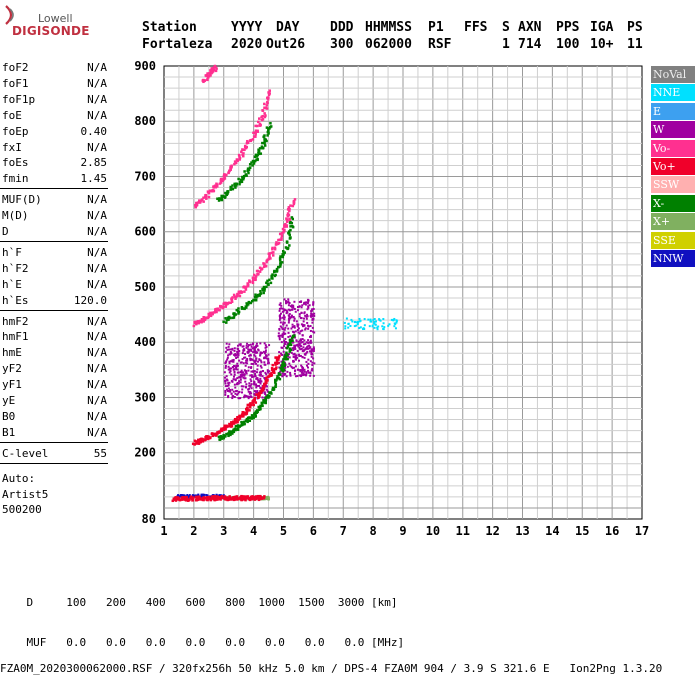  Describe the element at coordinates (522, 531) in the screenshot. I see `x-tick-label: 13` at that location.